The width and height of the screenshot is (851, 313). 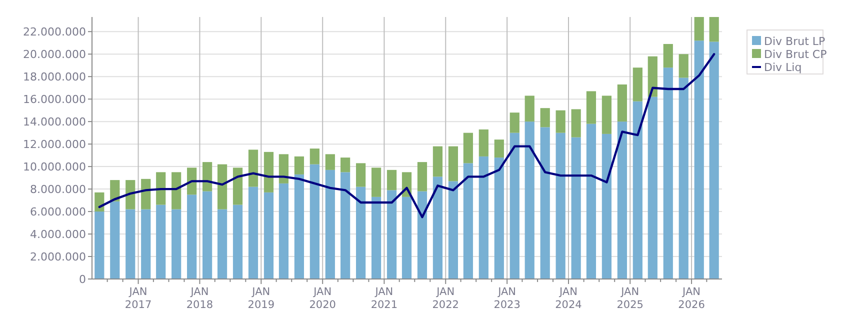 What do you see at coordinates (58, 234) in the screenshot?
I see `y-tick-label: 4.000.000` at bounding box center [58, 234].